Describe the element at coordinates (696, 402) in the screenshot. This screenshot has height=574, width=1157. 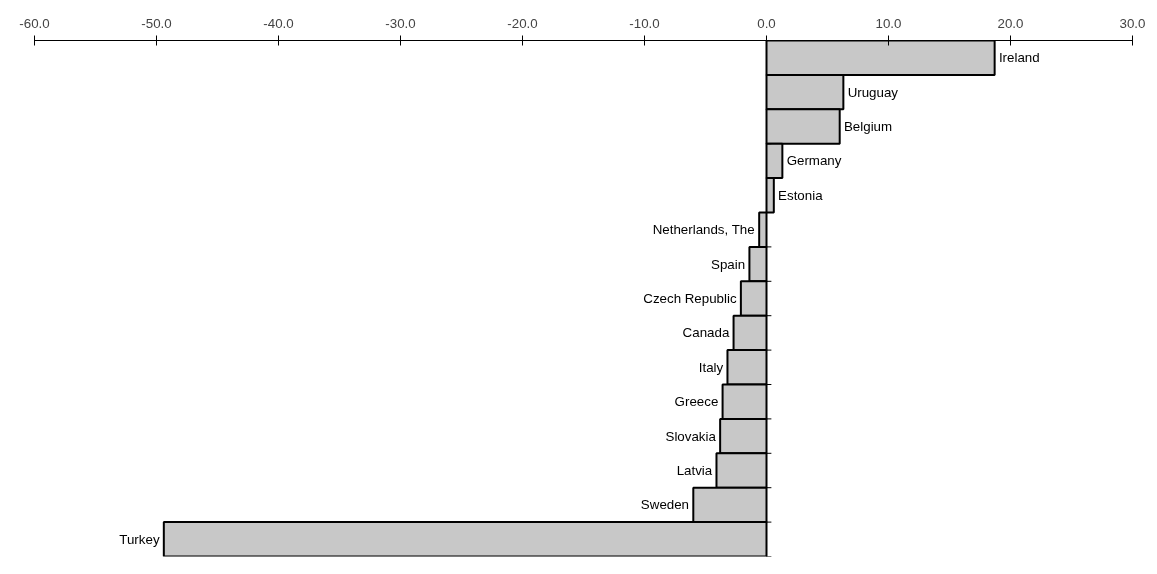
I see `y-tick-label: Greece` at that location.